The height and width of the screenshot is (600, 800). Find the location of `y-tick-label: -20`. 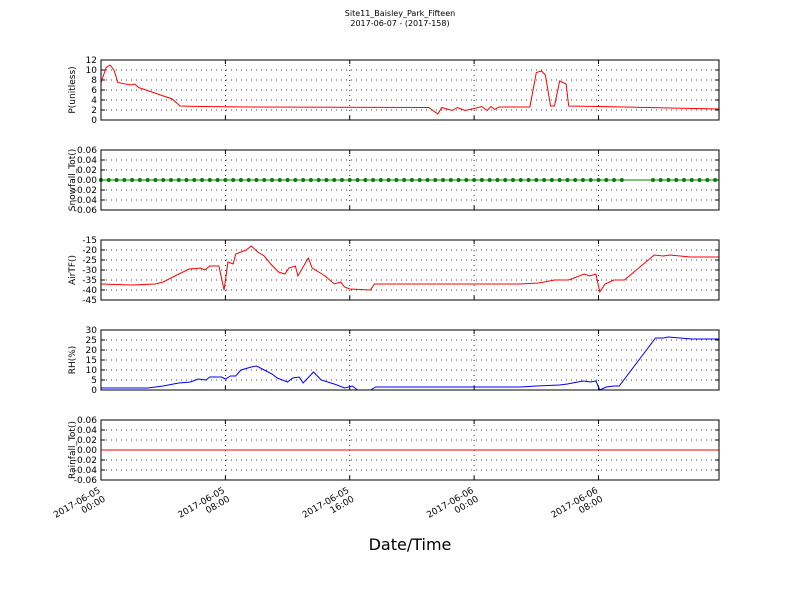

y-tick-label: -20 is located at coordinates (89, 251).